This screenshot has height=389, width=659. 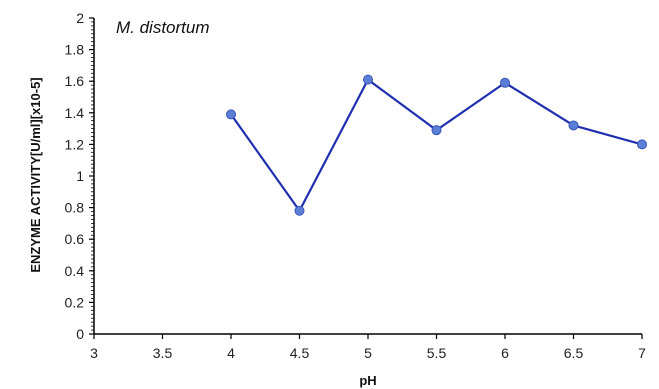 What do you see at coordinates (505, 353) in the screenshot?
I see `x-tick-label: 6` at bounding box center [505, 353].